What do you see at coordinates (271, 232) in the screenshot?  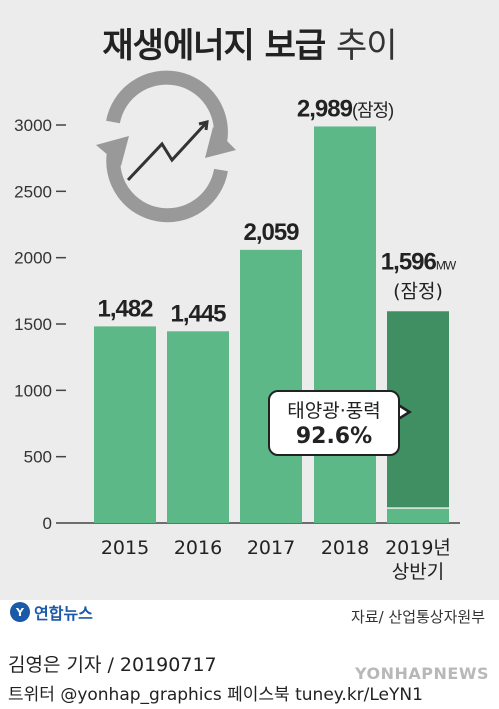 I see `data-label: 2,059` at bounding box center [271, 232].